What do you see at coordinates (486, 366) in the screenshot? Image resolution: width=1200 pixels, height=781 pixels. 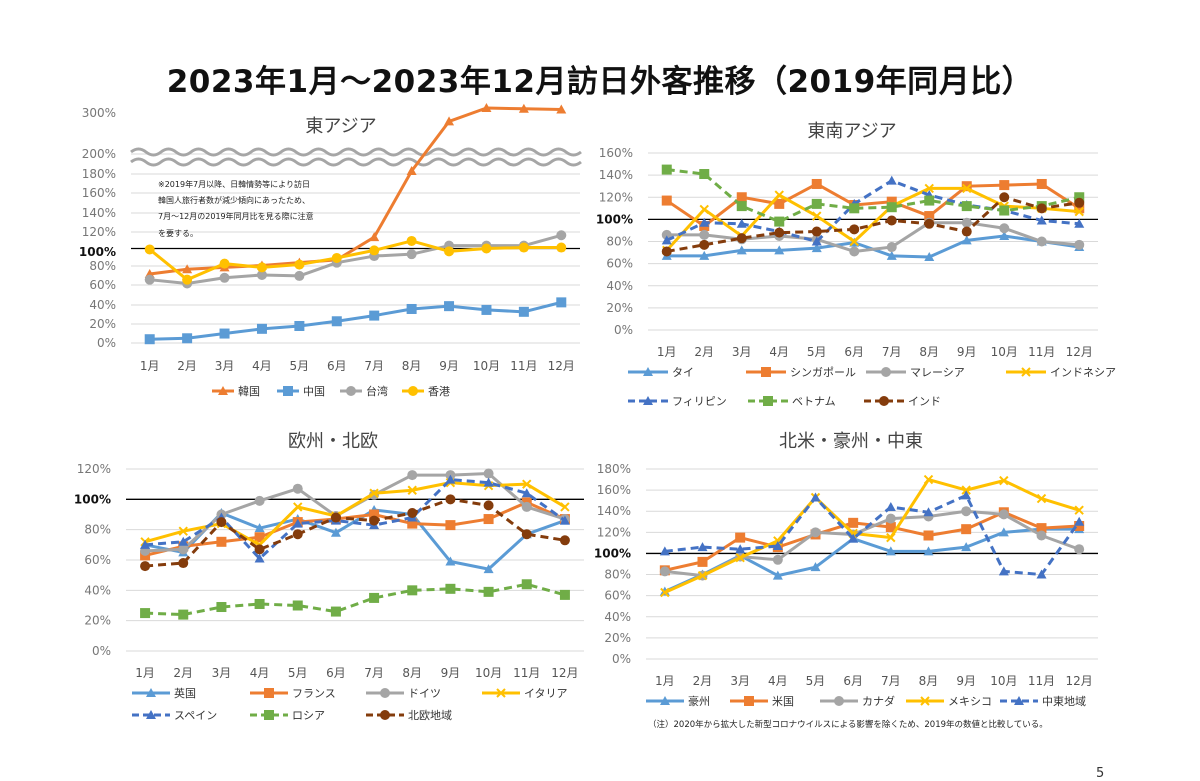 I see `x-tick-label: 10月` at bounding box center [486, 366].